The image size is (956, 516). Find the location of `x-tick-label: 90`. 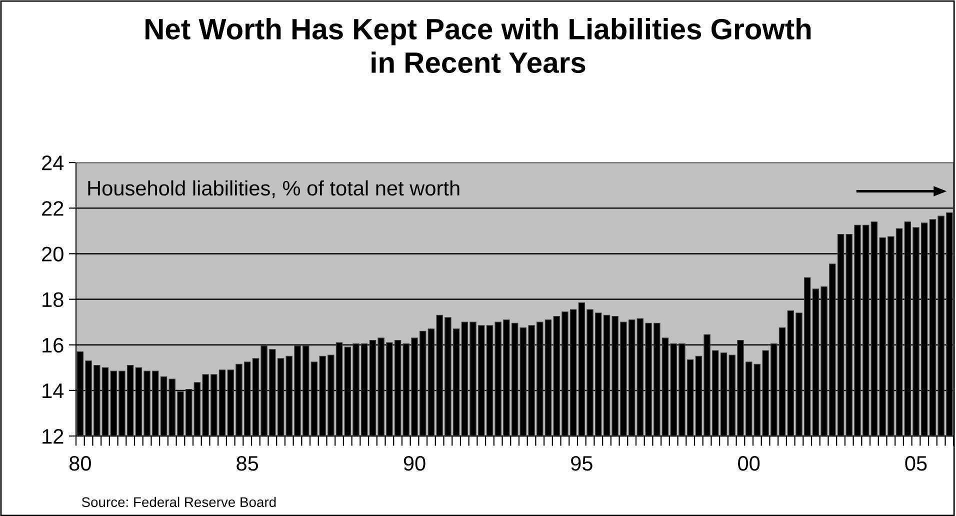

x-tick-label: 90 is located at coordinates (415, 463).